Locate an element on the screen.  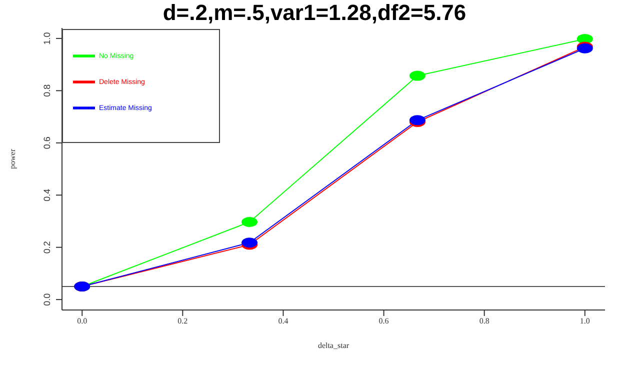
x-axis-title: delta_star is located at coordinates (334, 345).